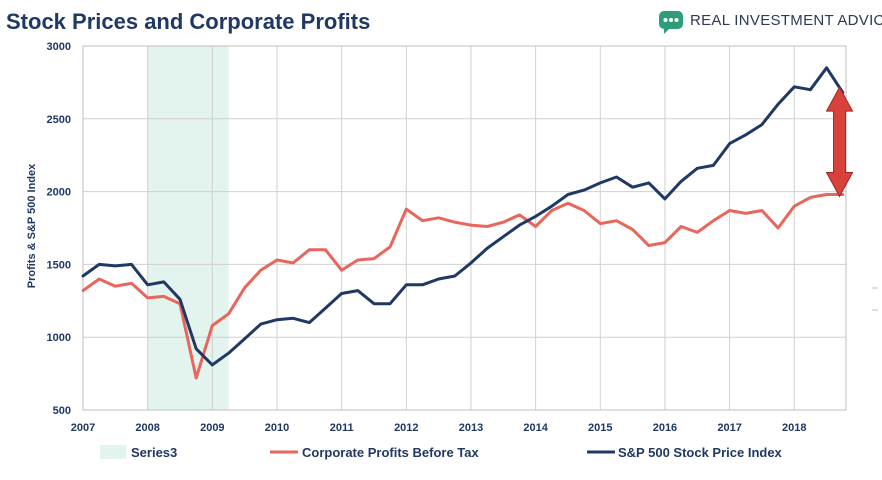 This screenshot has height=480, width=882. What do you see at coordinates (667, 31) in the screenshot?
I see `chat-bubble-tail` at bounding box center [667, 31].